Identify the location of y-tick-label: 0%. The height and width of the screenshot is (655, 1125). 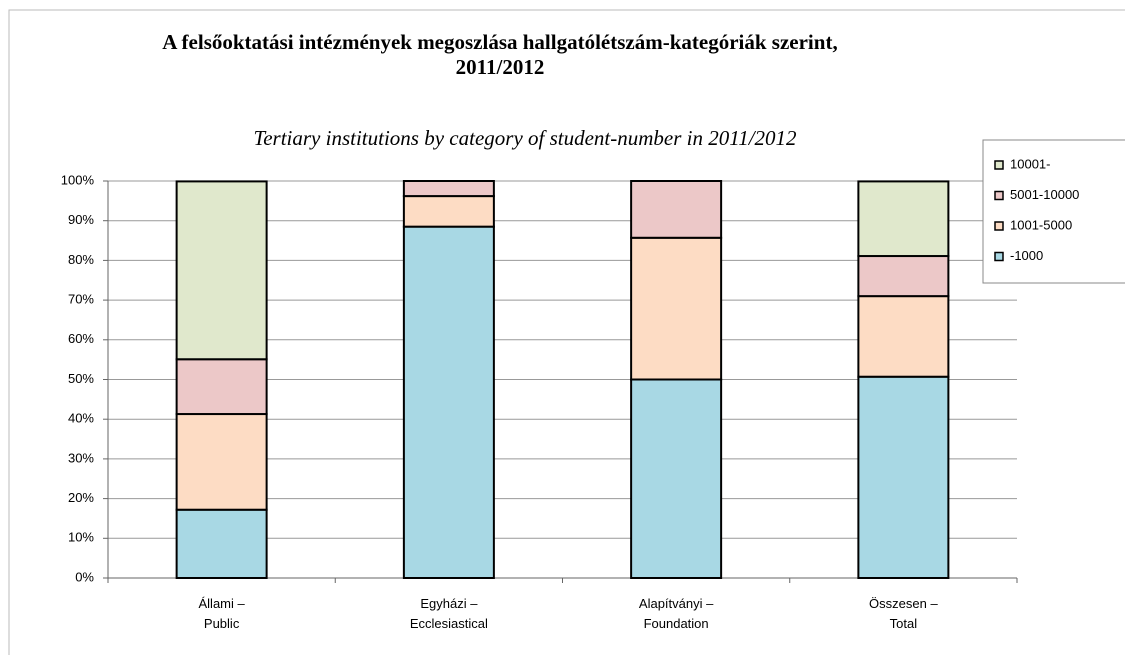
(84, 576).